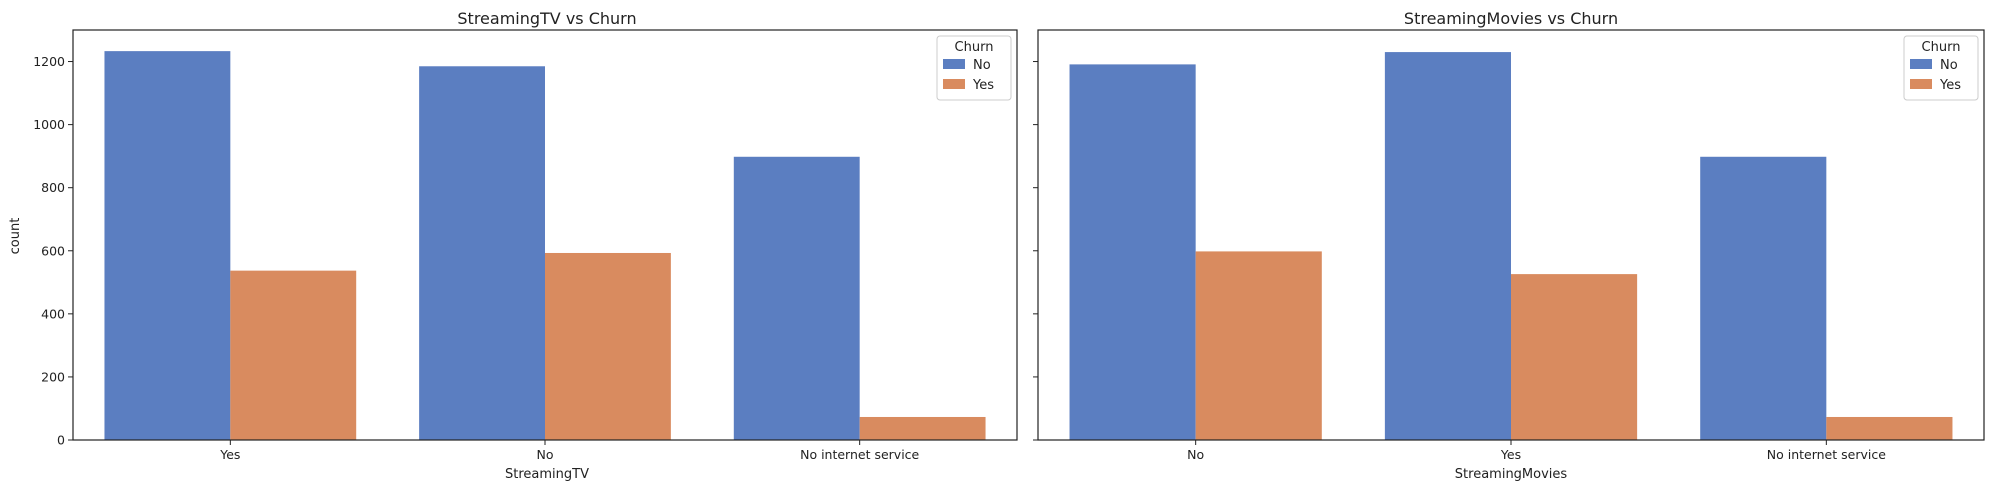  Describe the element at coordinates (53, 187) in the screenshot. I see `y-tick-label: 800` at that location.